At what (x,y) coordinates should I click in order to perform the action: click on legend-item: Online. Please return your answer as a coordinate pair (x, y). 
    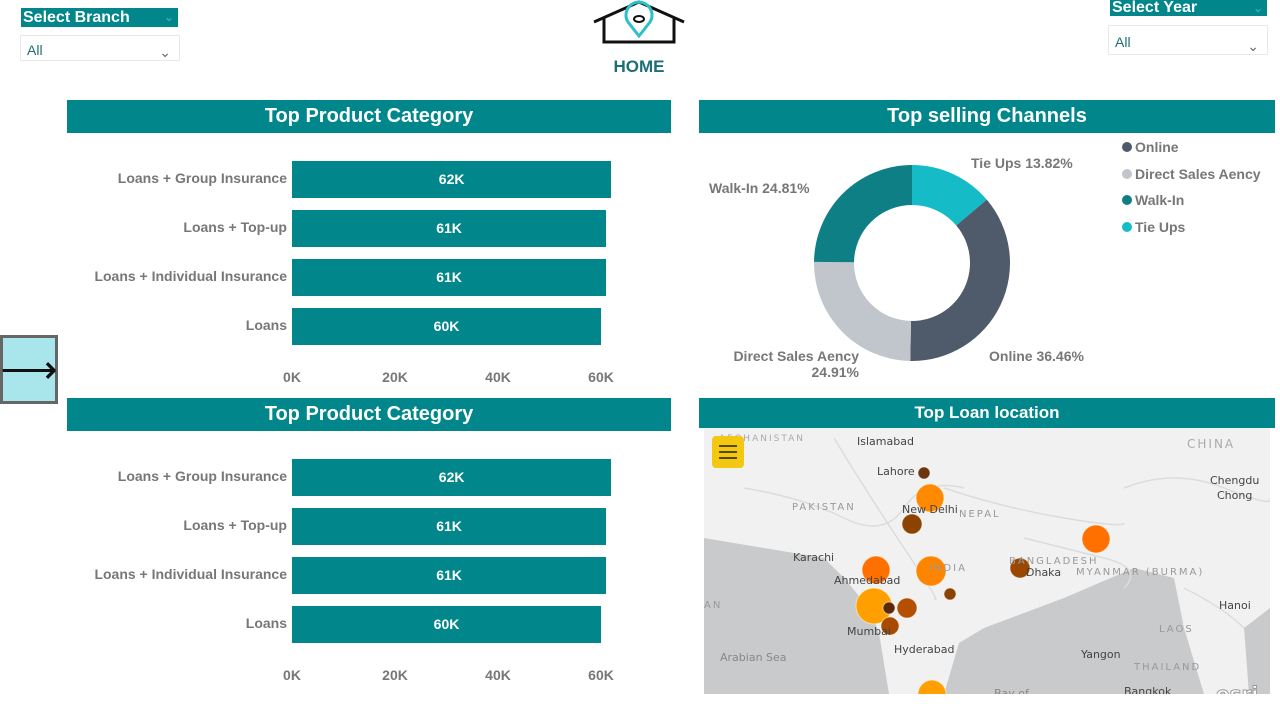
    Looking at the image, I should click on (1191, 147).